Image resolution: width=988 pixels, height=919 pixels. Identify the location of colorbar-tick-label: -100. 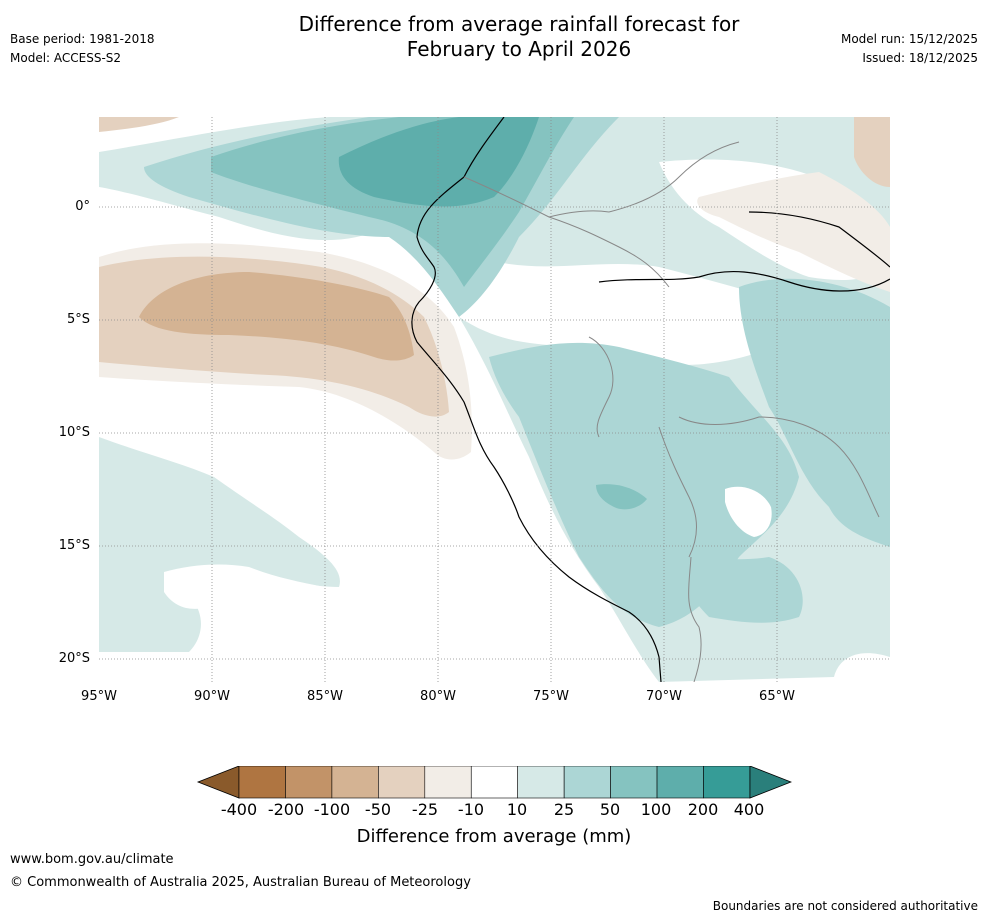
(332, 809).